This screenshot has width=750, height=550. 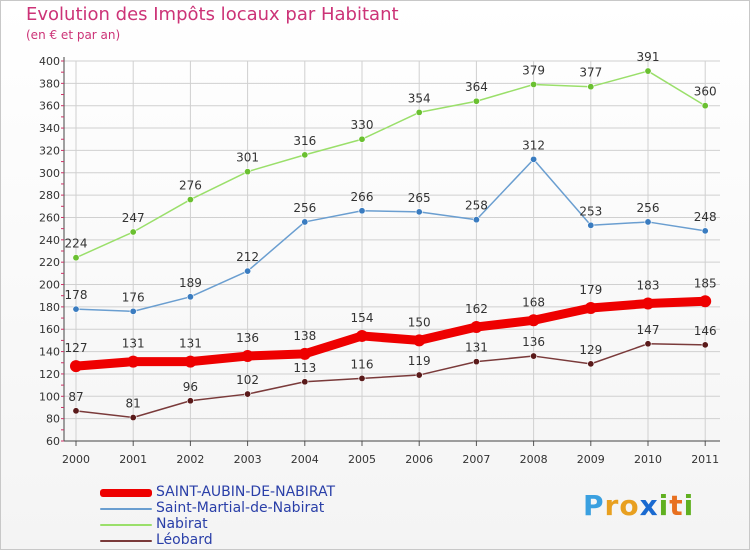 I want to click on data-label: 330, so click(x=362, y=125).